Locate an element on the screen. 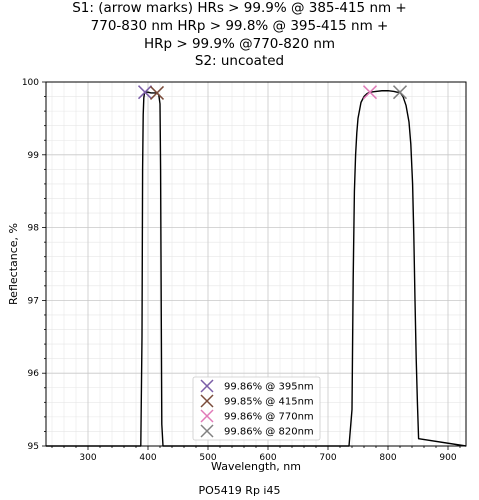 This screenshot has height=500, width=479. chart-title-line-3: HRp > 99.9% @770-820 nm is located at coordinates (239, 44).